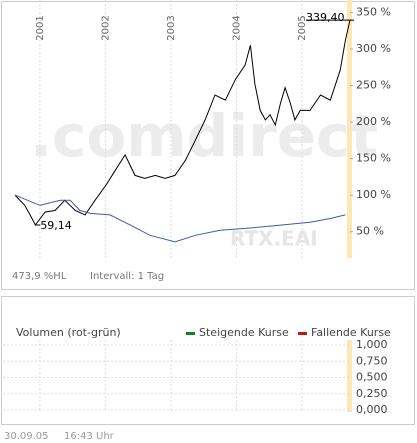  Describe the element at coordinates (373, 121) in the screenshot. I see `y-tick-label: 200 %` at that location.